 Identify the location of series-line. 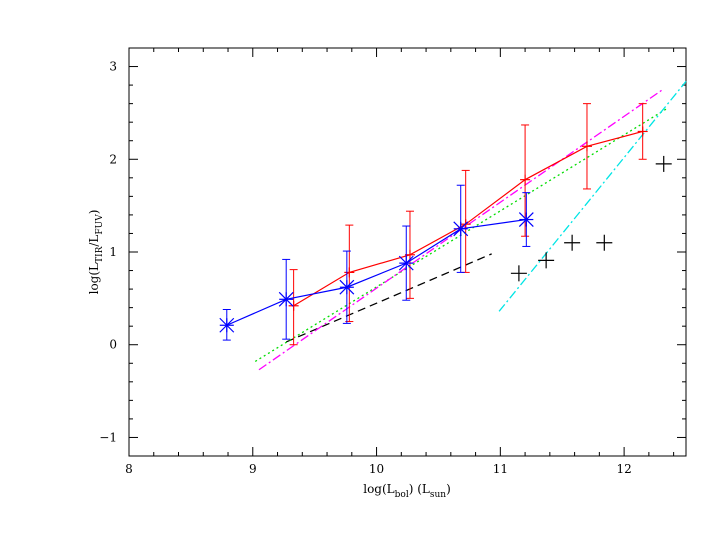
(376, 272).